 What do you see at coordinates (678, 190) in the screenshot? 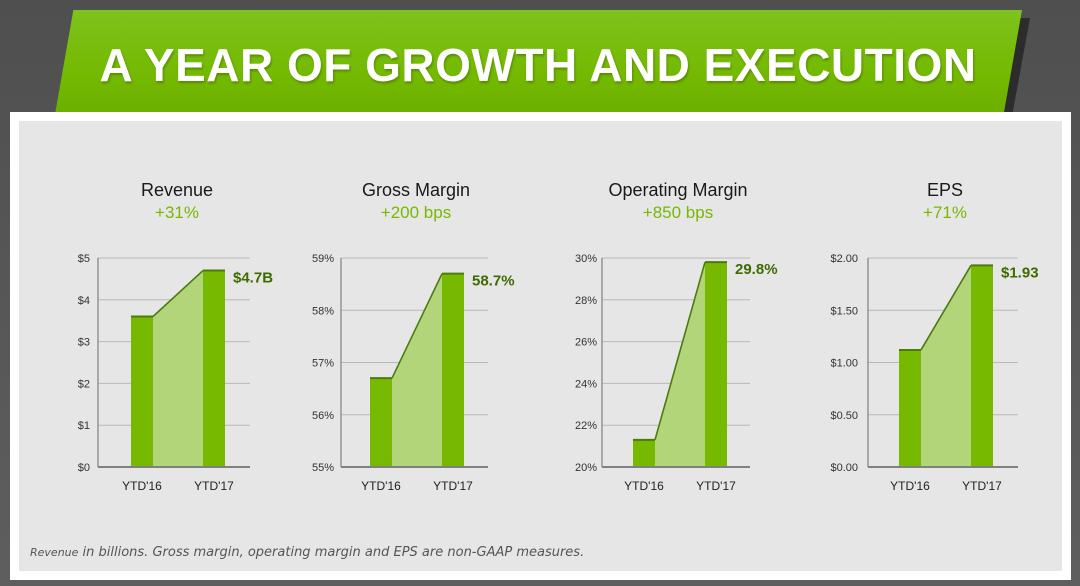
I see `chart-title-operating-margin: Operating Margin` at bounding box center [678, 190].